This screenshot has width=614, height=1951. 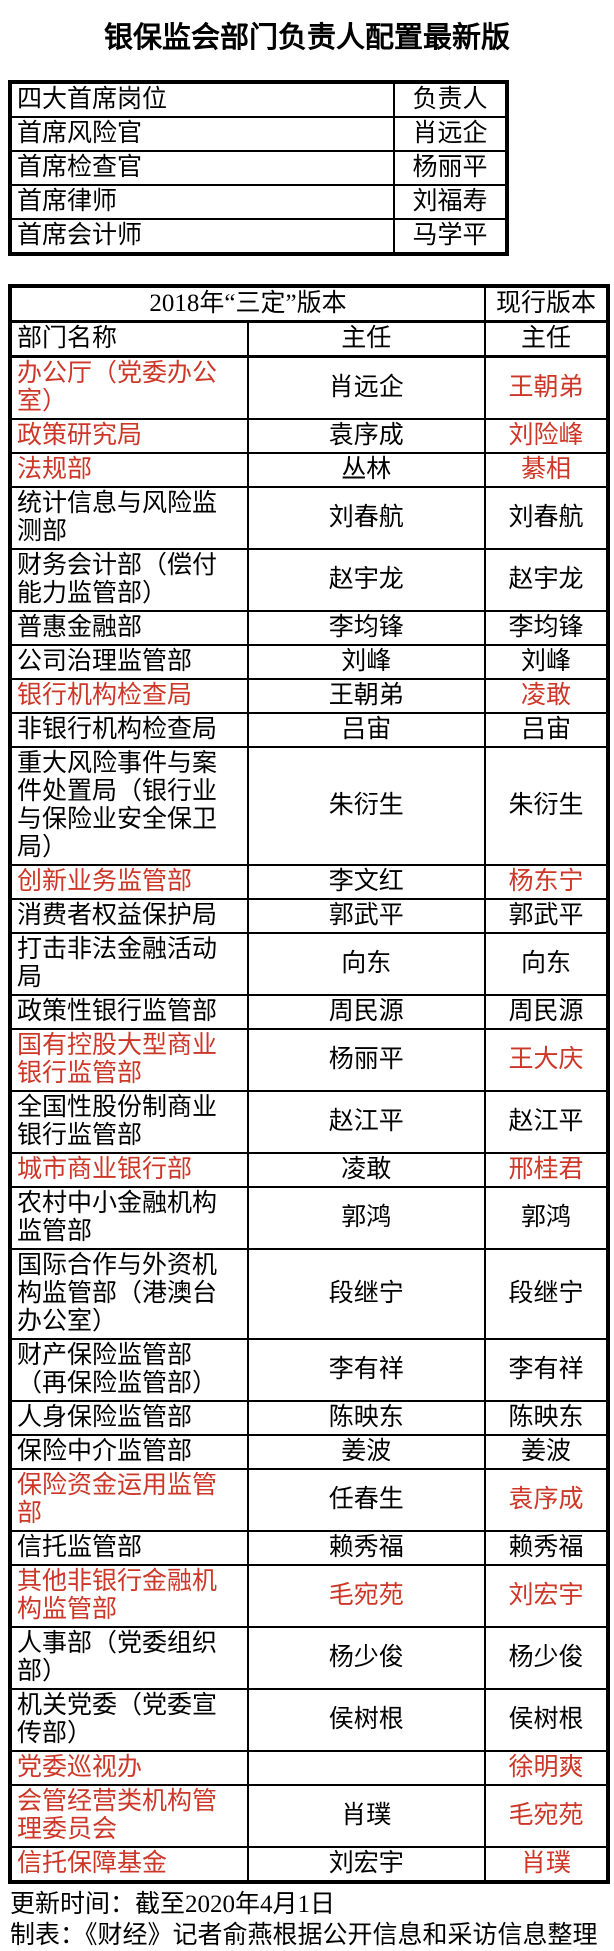 What do you see at coordinates (129, 806) in the screenshot?
I see `dept-name-cell: 重大风险事件与案件处置局（银行业与保险业安全保卫局）` at bounding box center [129, 806].